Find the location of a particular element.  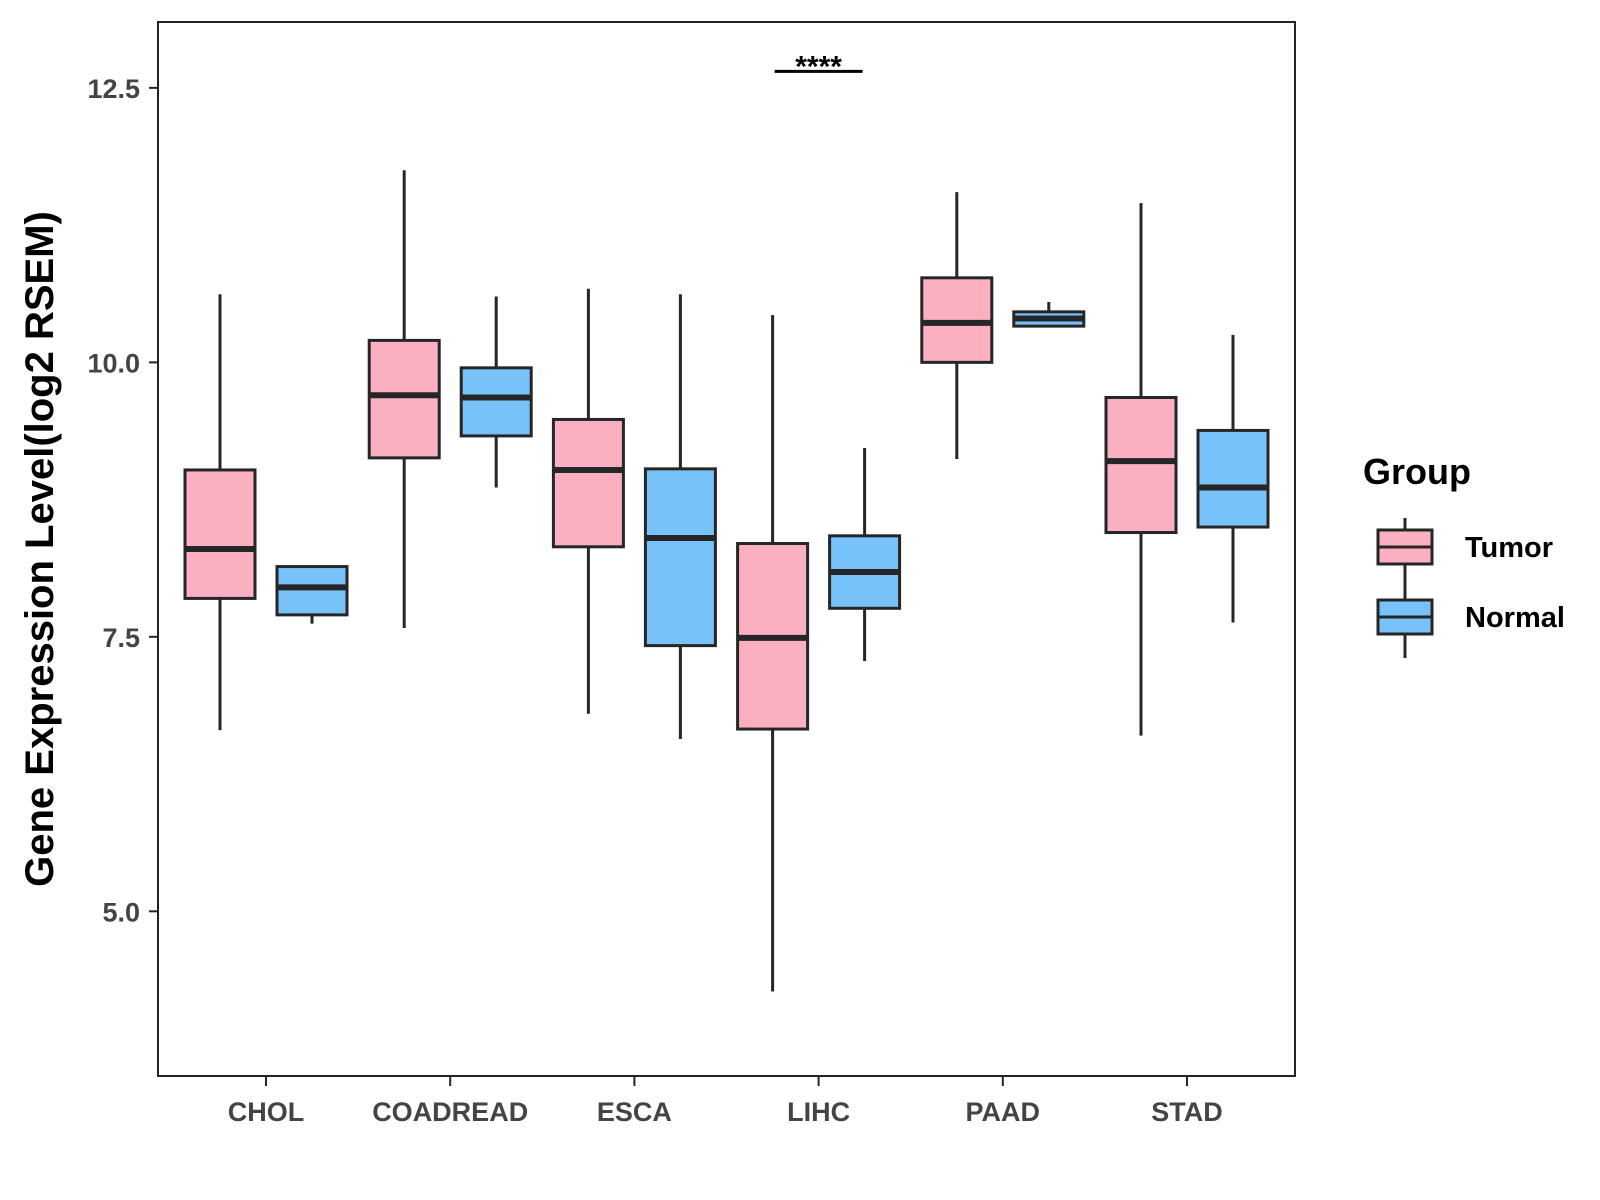

box-tumor-coadread is located at coordinates (404, 399).